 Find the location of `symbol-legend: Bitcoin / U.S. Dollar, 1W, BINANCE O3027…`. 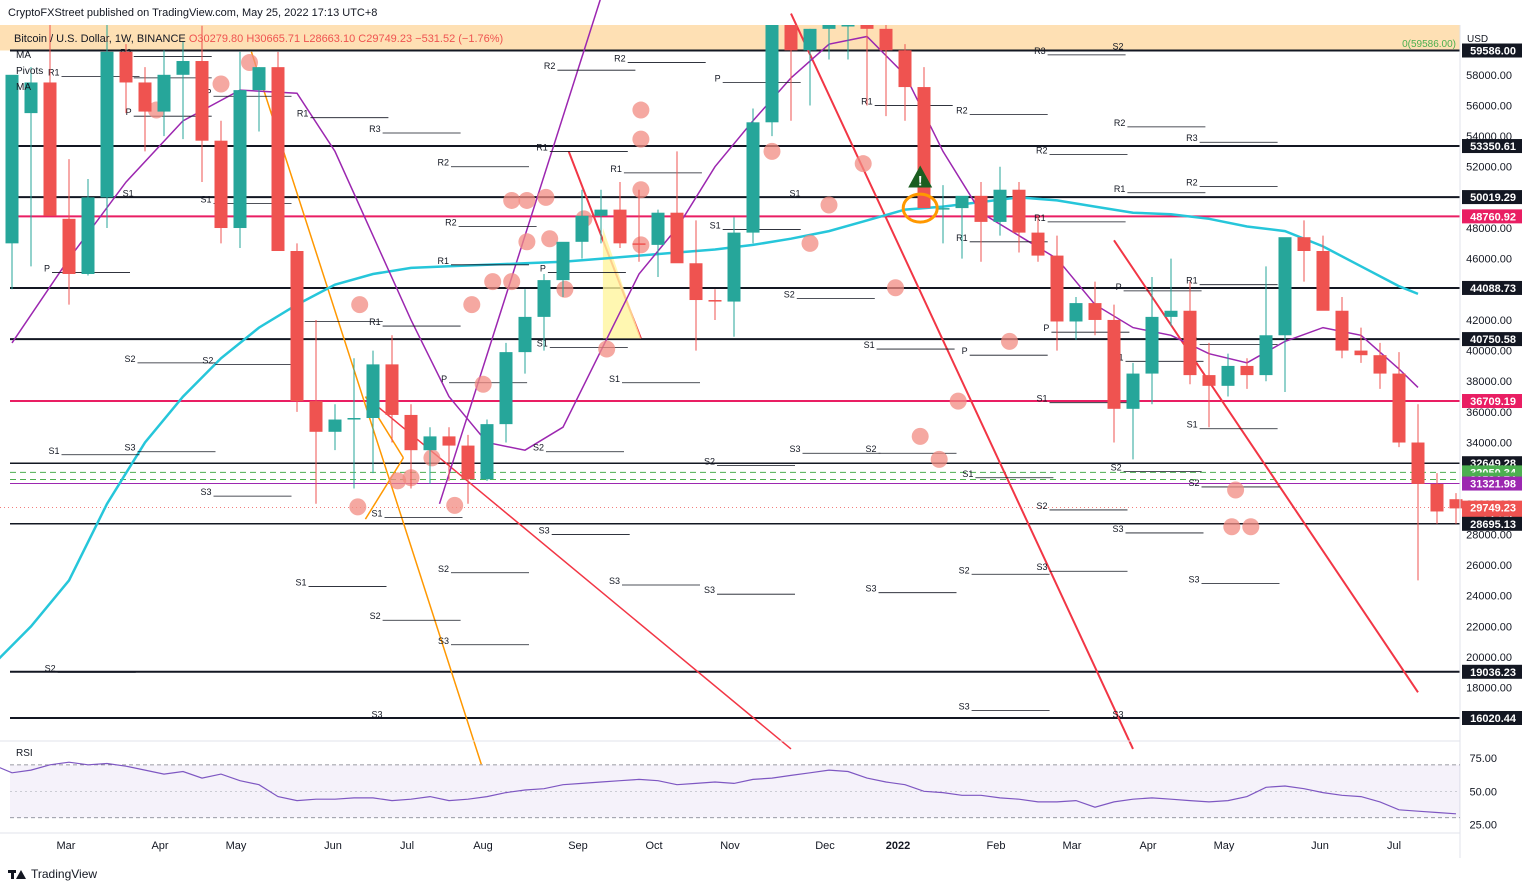

symbol-legend: Bitcoin / U.S. Dollar, 1W, BINANCE O3027… is located at coordinates (258, 39).